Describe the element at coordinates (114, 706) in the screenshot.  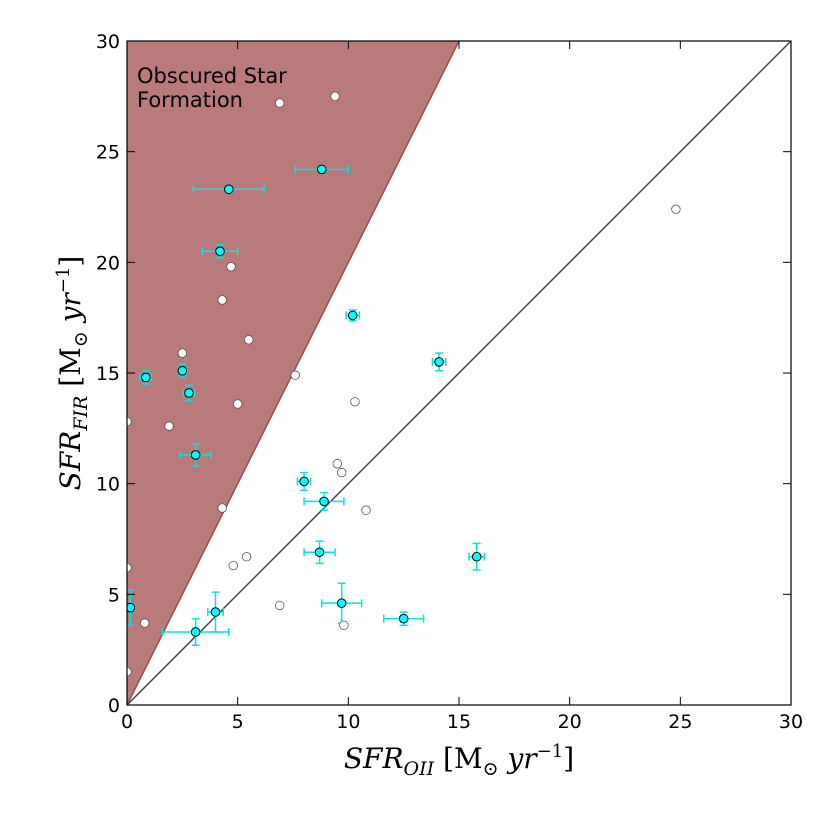
I see `y-tick-label: 0` at that location.